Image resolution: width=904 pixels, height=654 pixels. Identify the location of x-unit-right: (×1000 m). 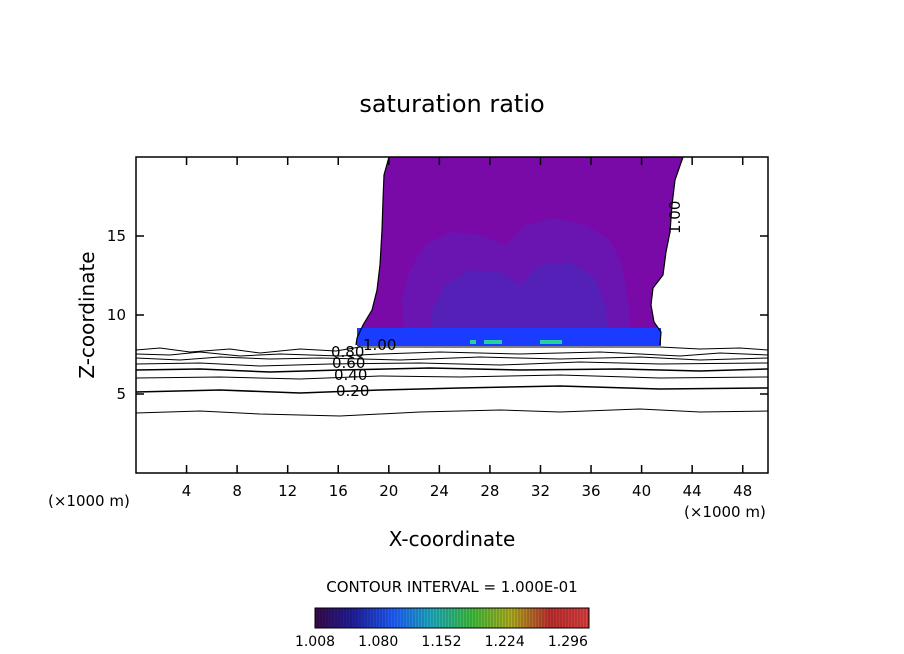
(725, 512).